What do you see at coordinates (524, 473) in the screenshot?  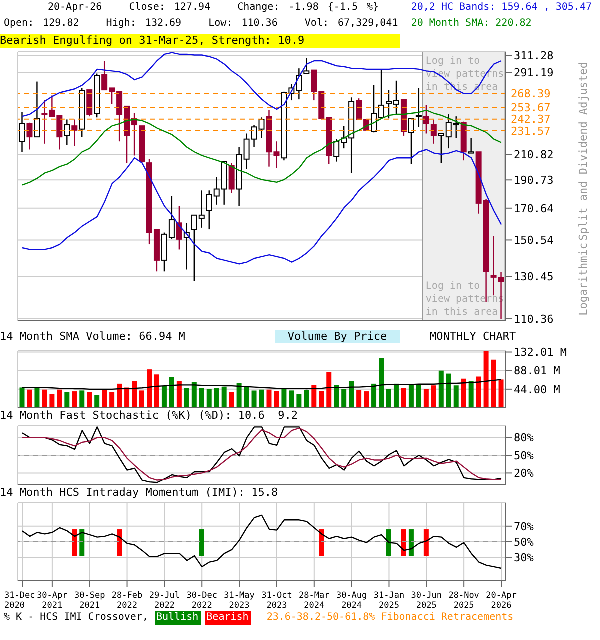 I see `y-tick-label: 20%` at bounding box center [524, 473].